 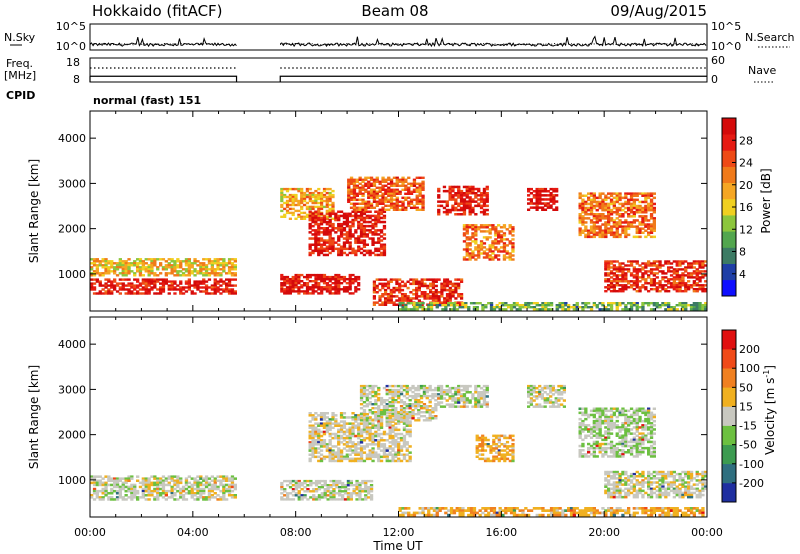 What do you see at coordinates (746, 207) in the screenshot?
I see `colorbar-tick-label: 16` at bounding box center [746, 207].